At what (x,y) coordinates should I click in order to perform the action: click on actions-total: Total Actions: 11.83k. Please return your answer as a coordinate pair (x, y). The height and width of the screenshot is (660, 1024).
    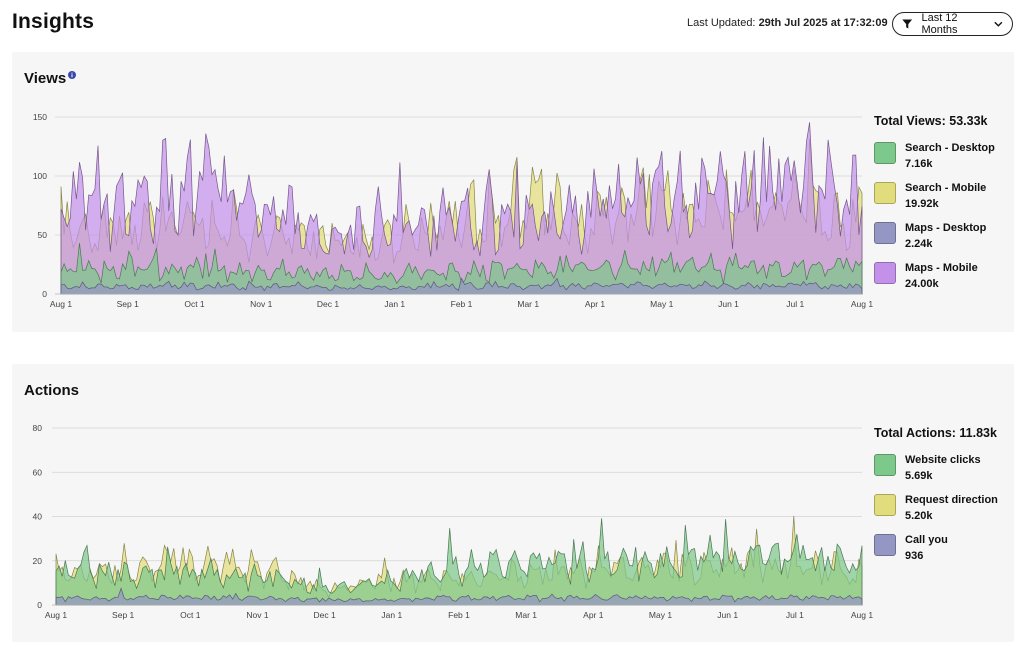
    Looking at the image, I should click on (935, 433).